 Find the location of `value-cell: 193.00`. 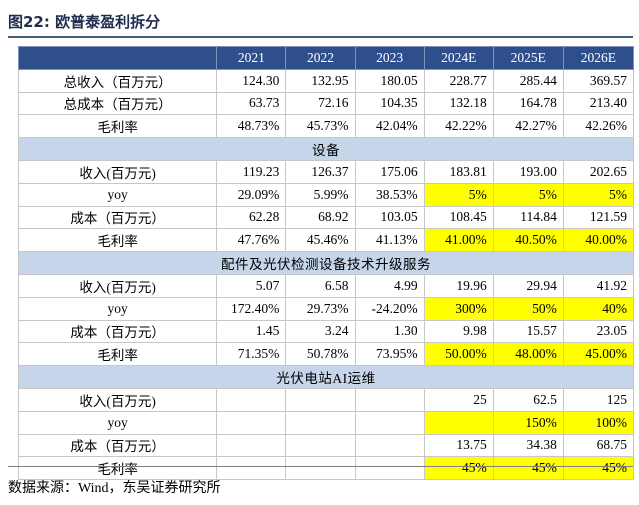

value-cell: 193.00 is located at coordinates (528, 171).